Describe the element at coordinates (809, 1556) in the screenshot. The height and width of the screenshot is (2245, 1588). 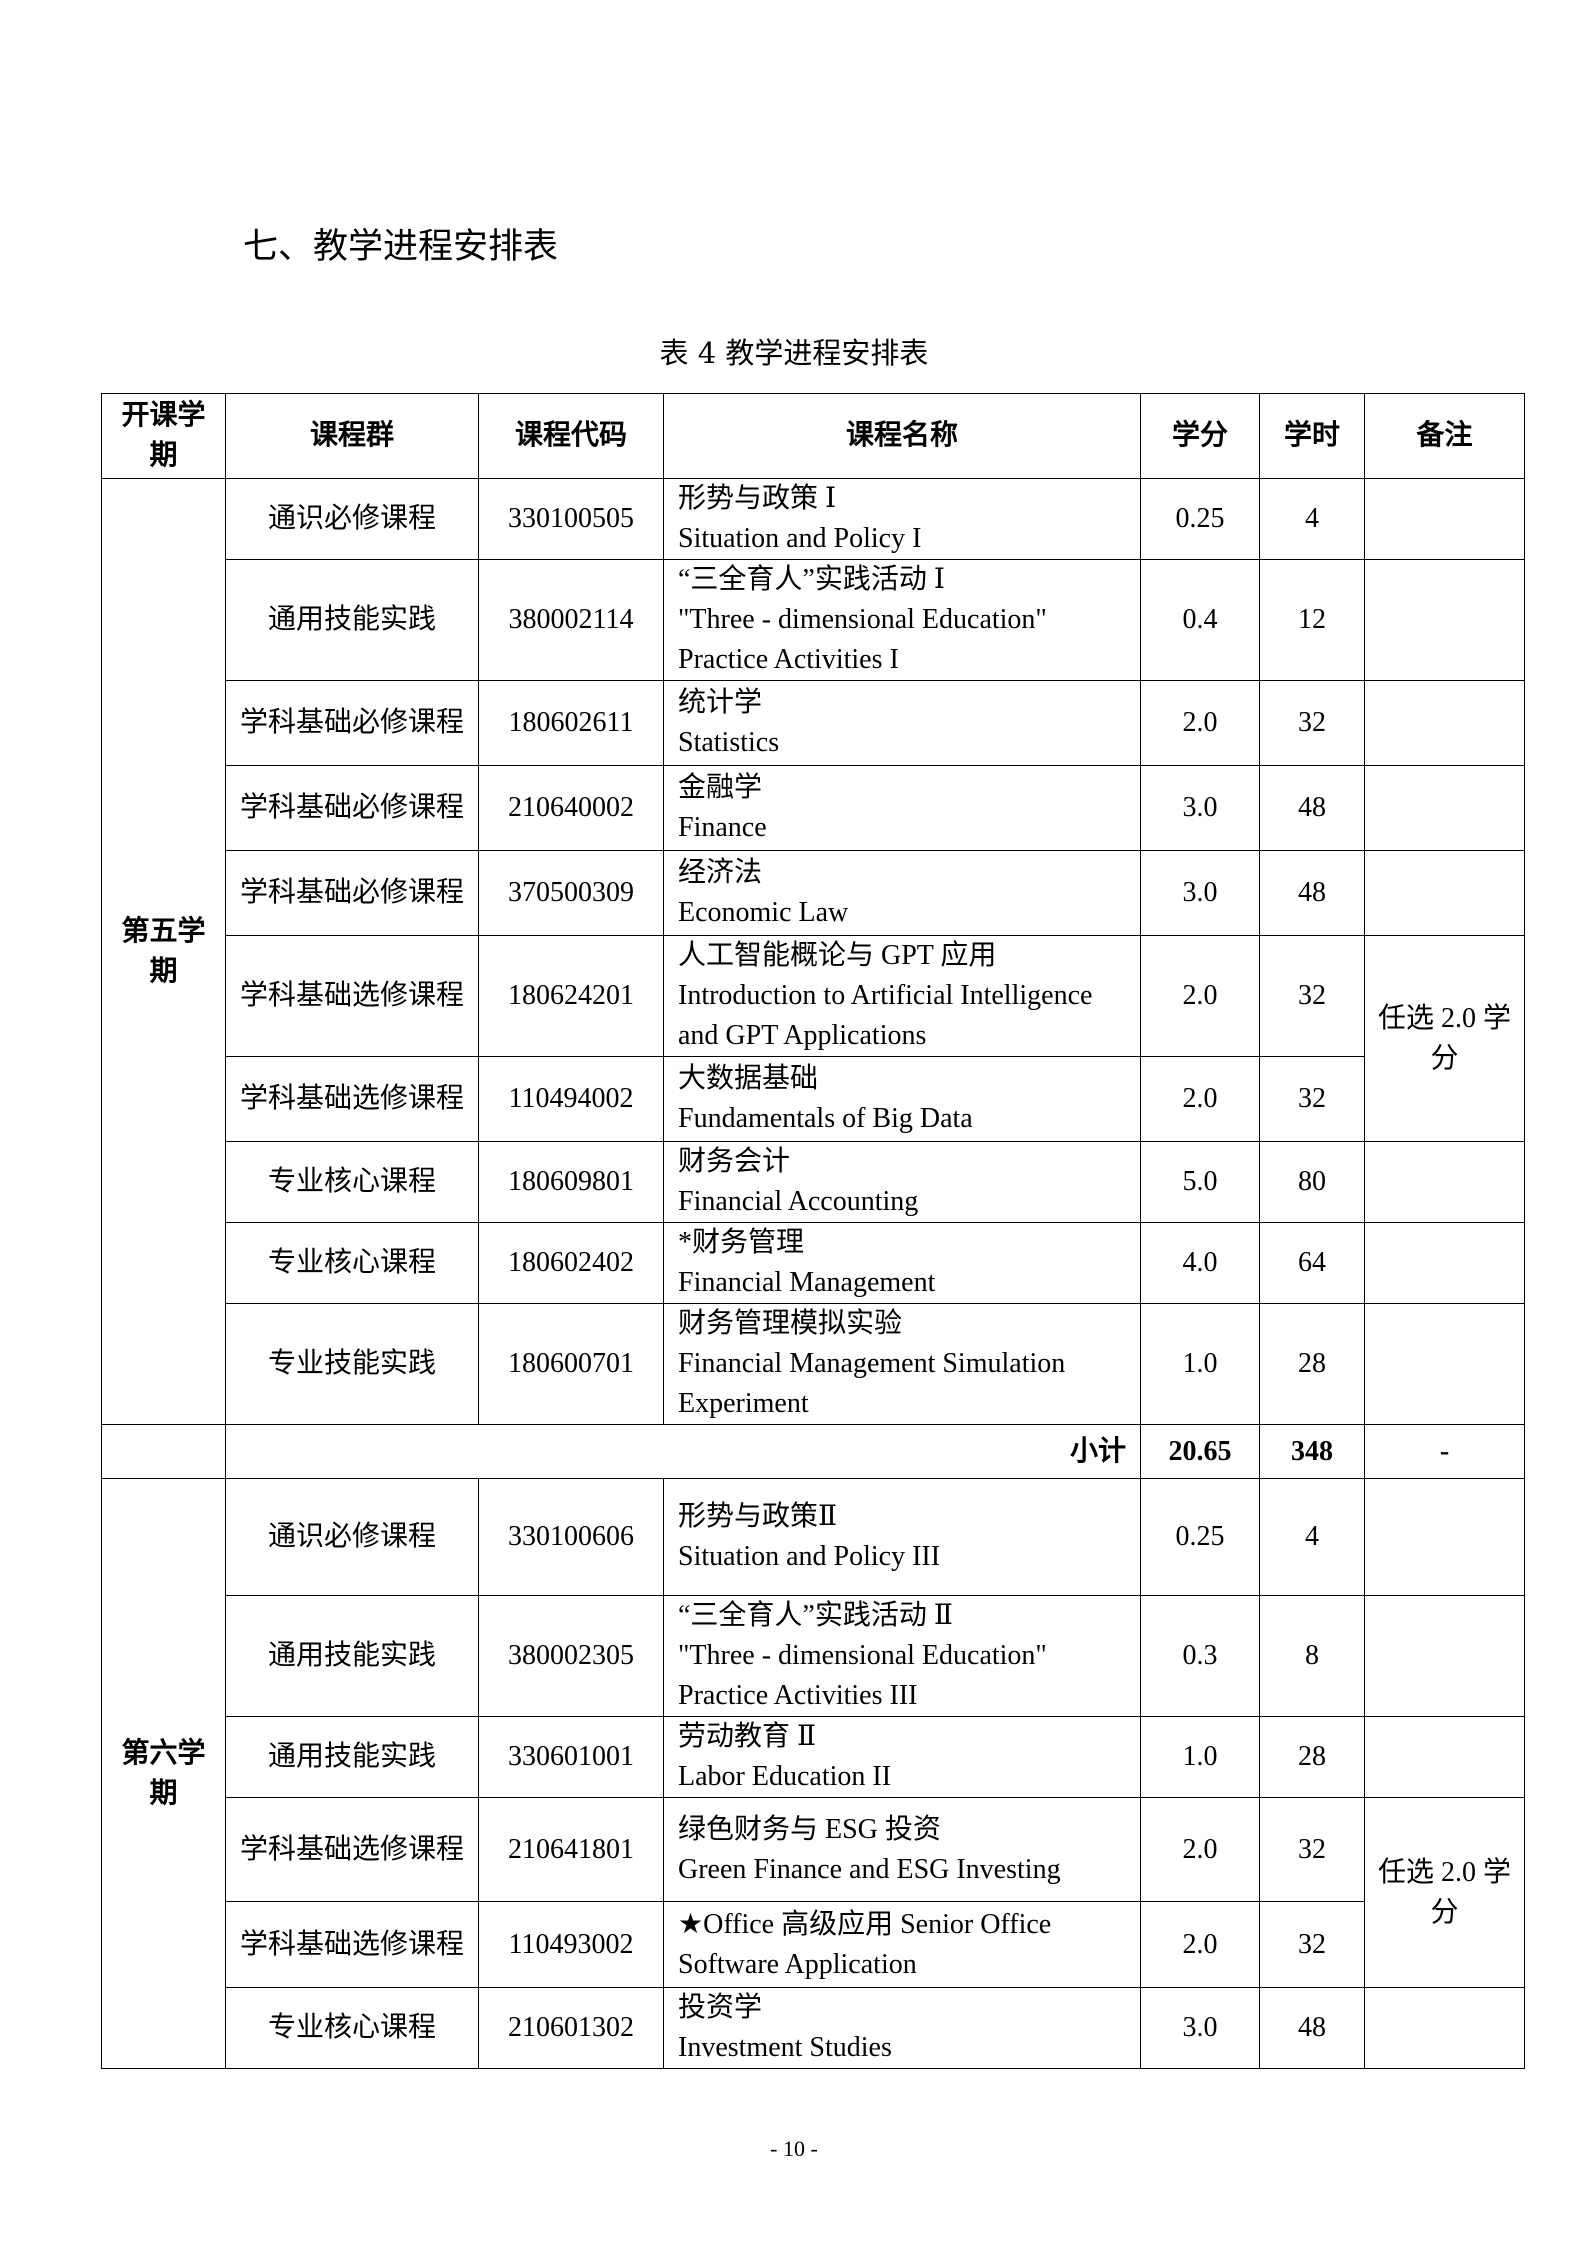
I see `course-name-en: Situation and Policy III` at that location.